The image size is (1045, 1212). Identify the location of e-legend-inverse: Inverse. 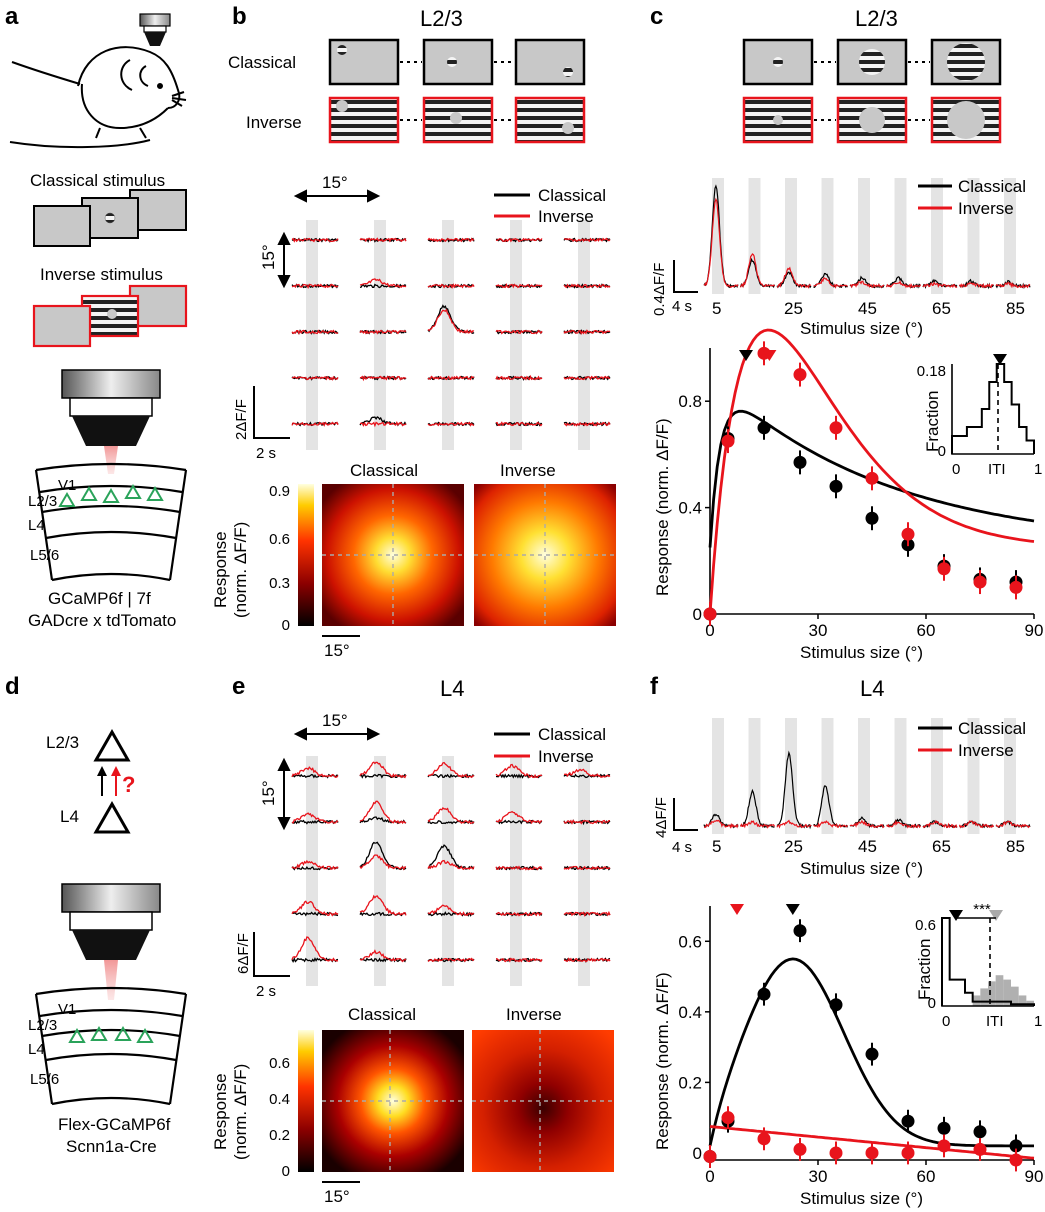
(566, 756).